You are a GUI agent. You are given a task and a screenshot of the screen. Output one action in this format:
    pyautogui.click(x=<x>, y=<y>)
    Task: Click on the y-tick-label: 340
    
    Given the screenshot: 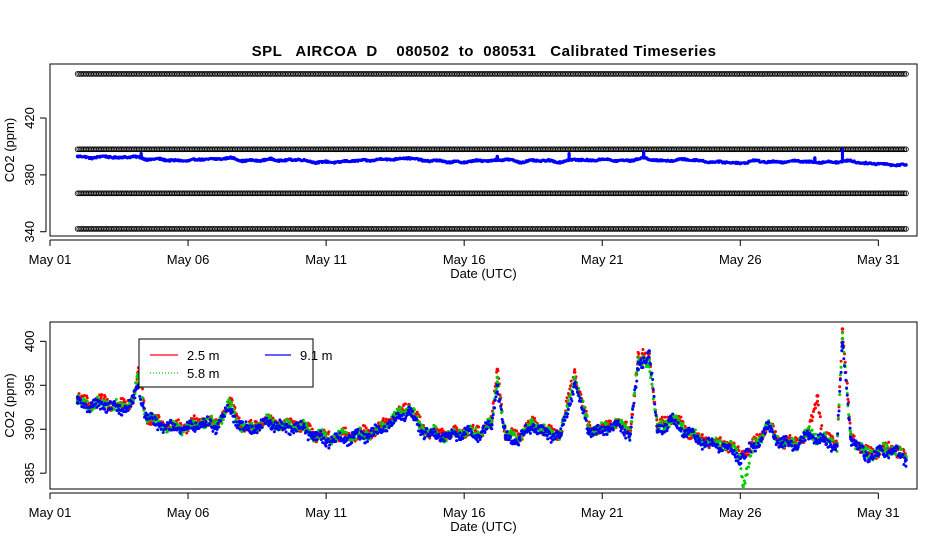 What is the action you would take?
    pyautogui.click(x=29, y=232)
    